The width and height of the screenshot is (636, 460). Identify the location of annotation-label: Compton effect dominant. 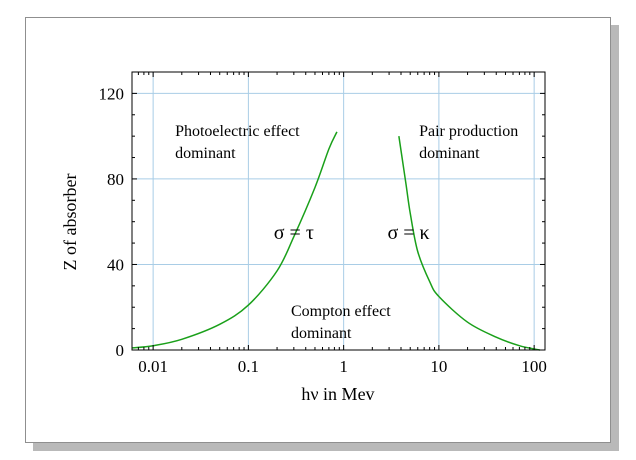
(341, 322).